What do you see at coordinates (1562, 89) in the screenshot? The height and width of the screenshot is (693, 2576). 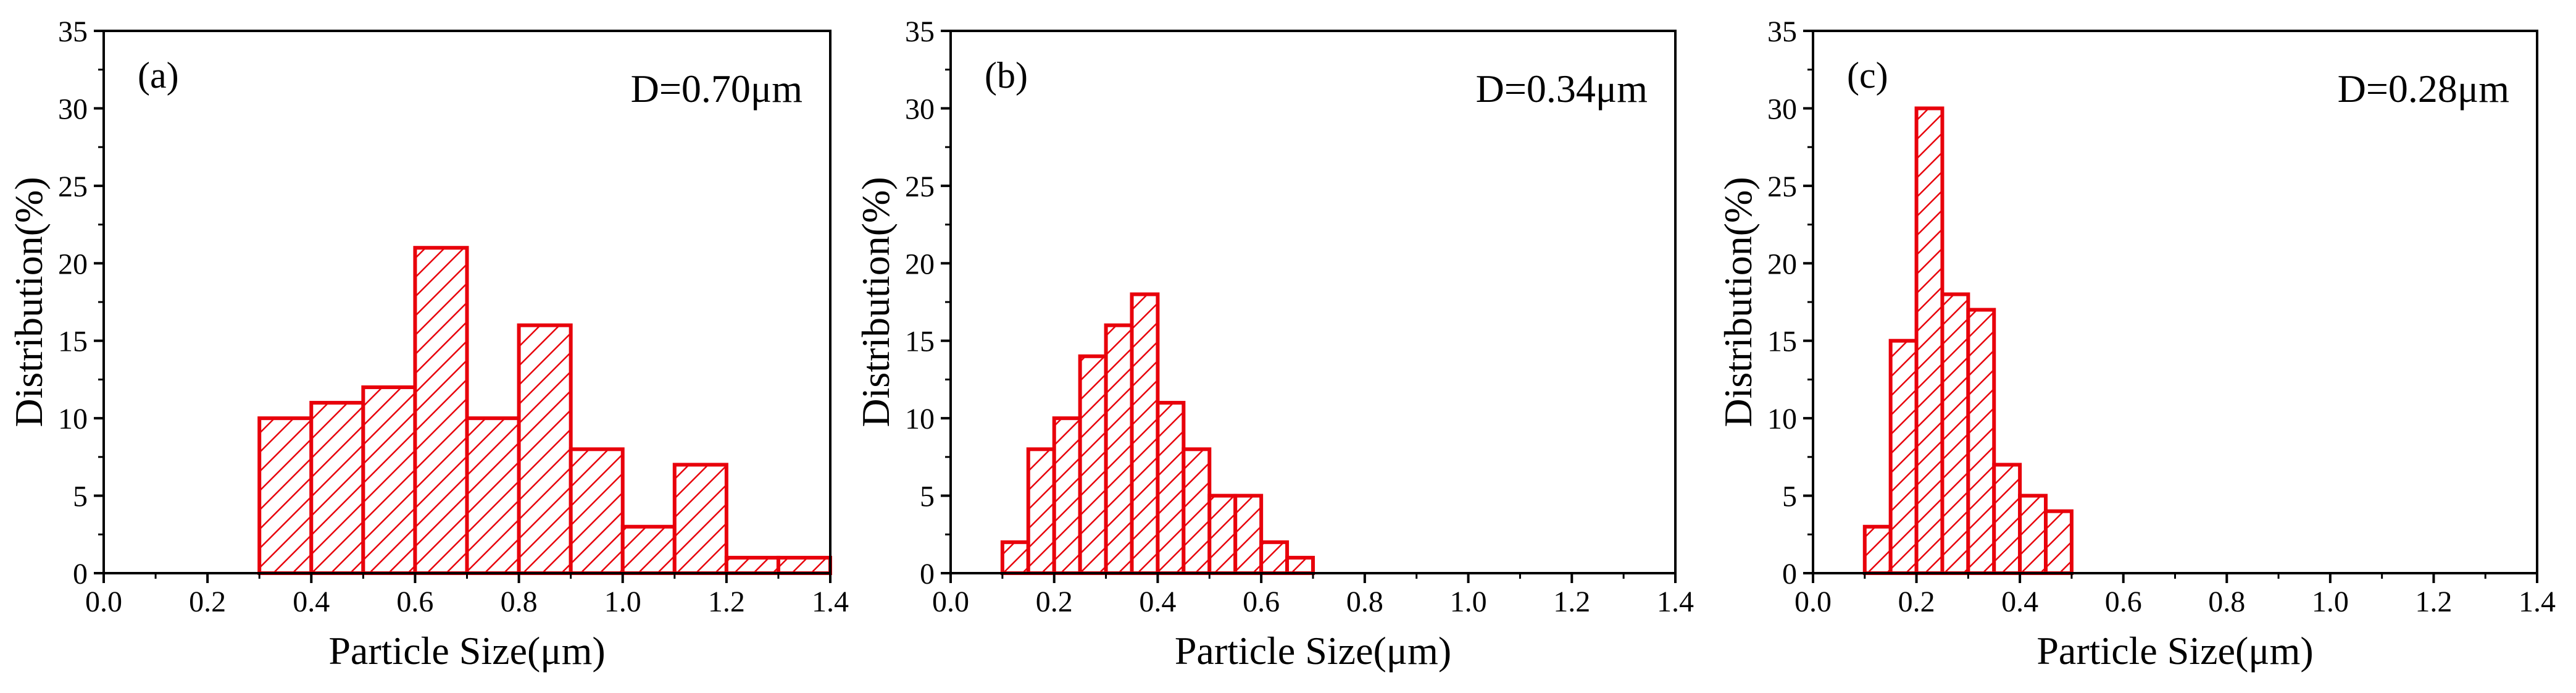 I see `mean-size-annotation: D=0.34μm` at bounding box center [1562, 89].